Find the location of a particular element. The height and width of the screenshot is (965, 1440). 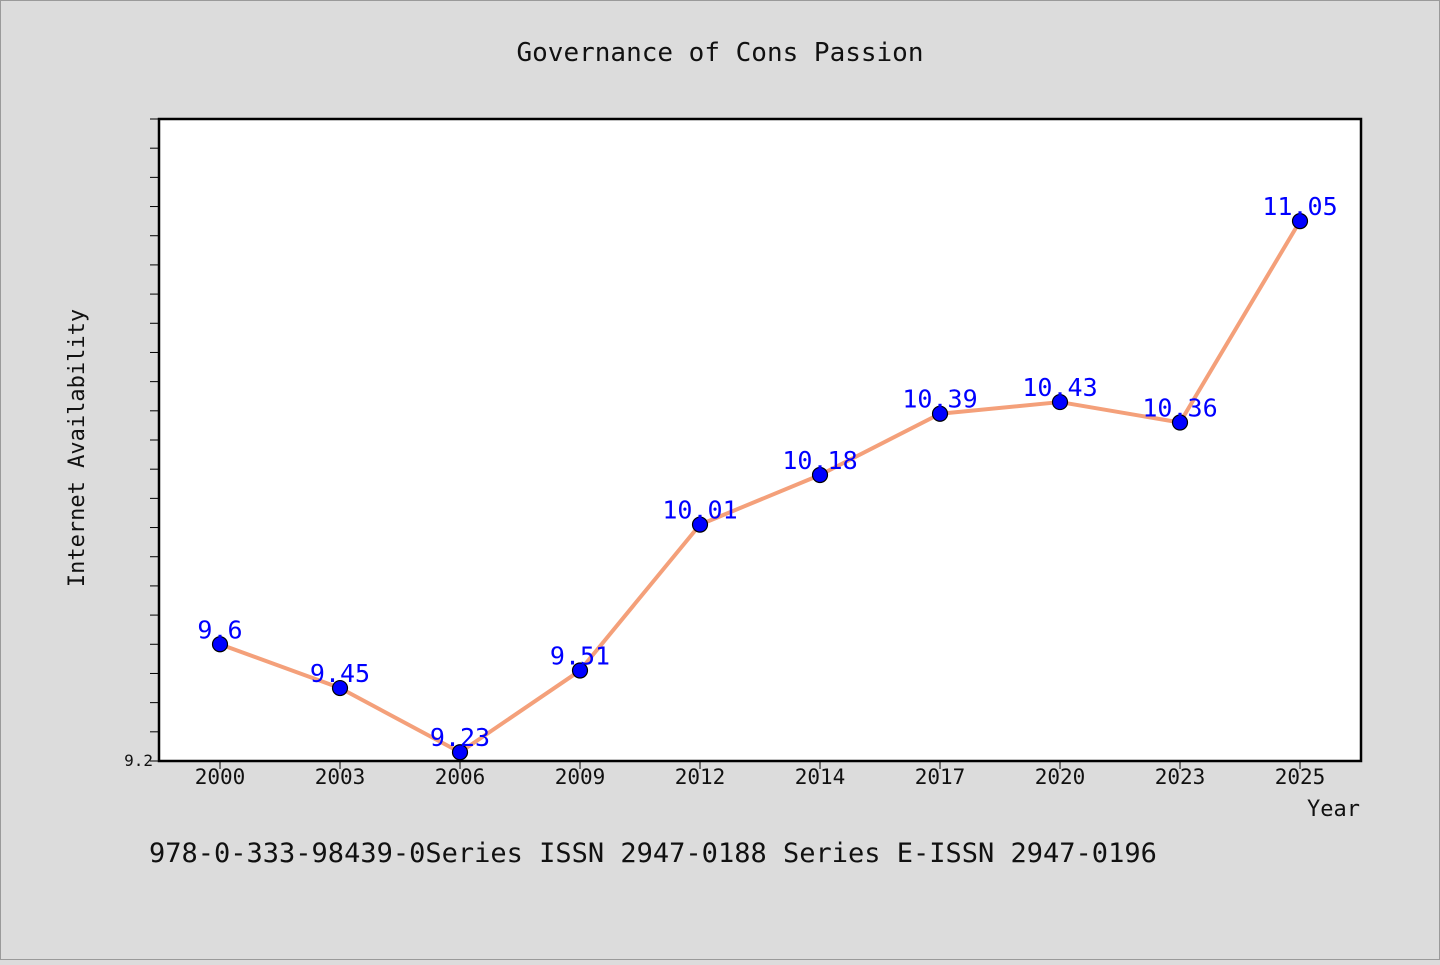

x-tick-label: 2000 is located at coordinates (220, 777).